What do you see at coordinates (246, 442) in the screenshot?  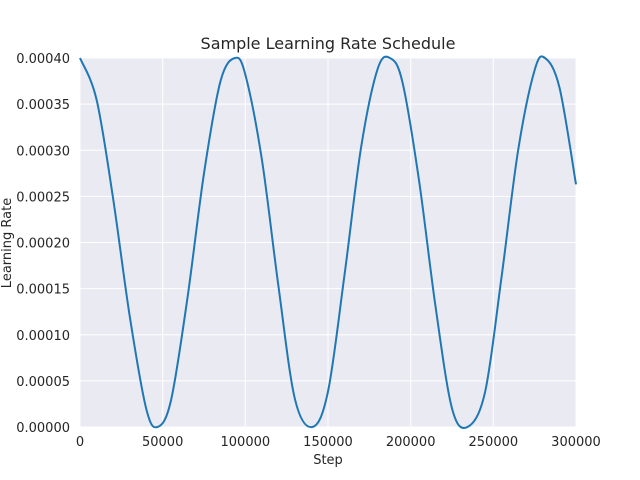 I see `x-tick-label: 100000` at bounding box center [246, 442].